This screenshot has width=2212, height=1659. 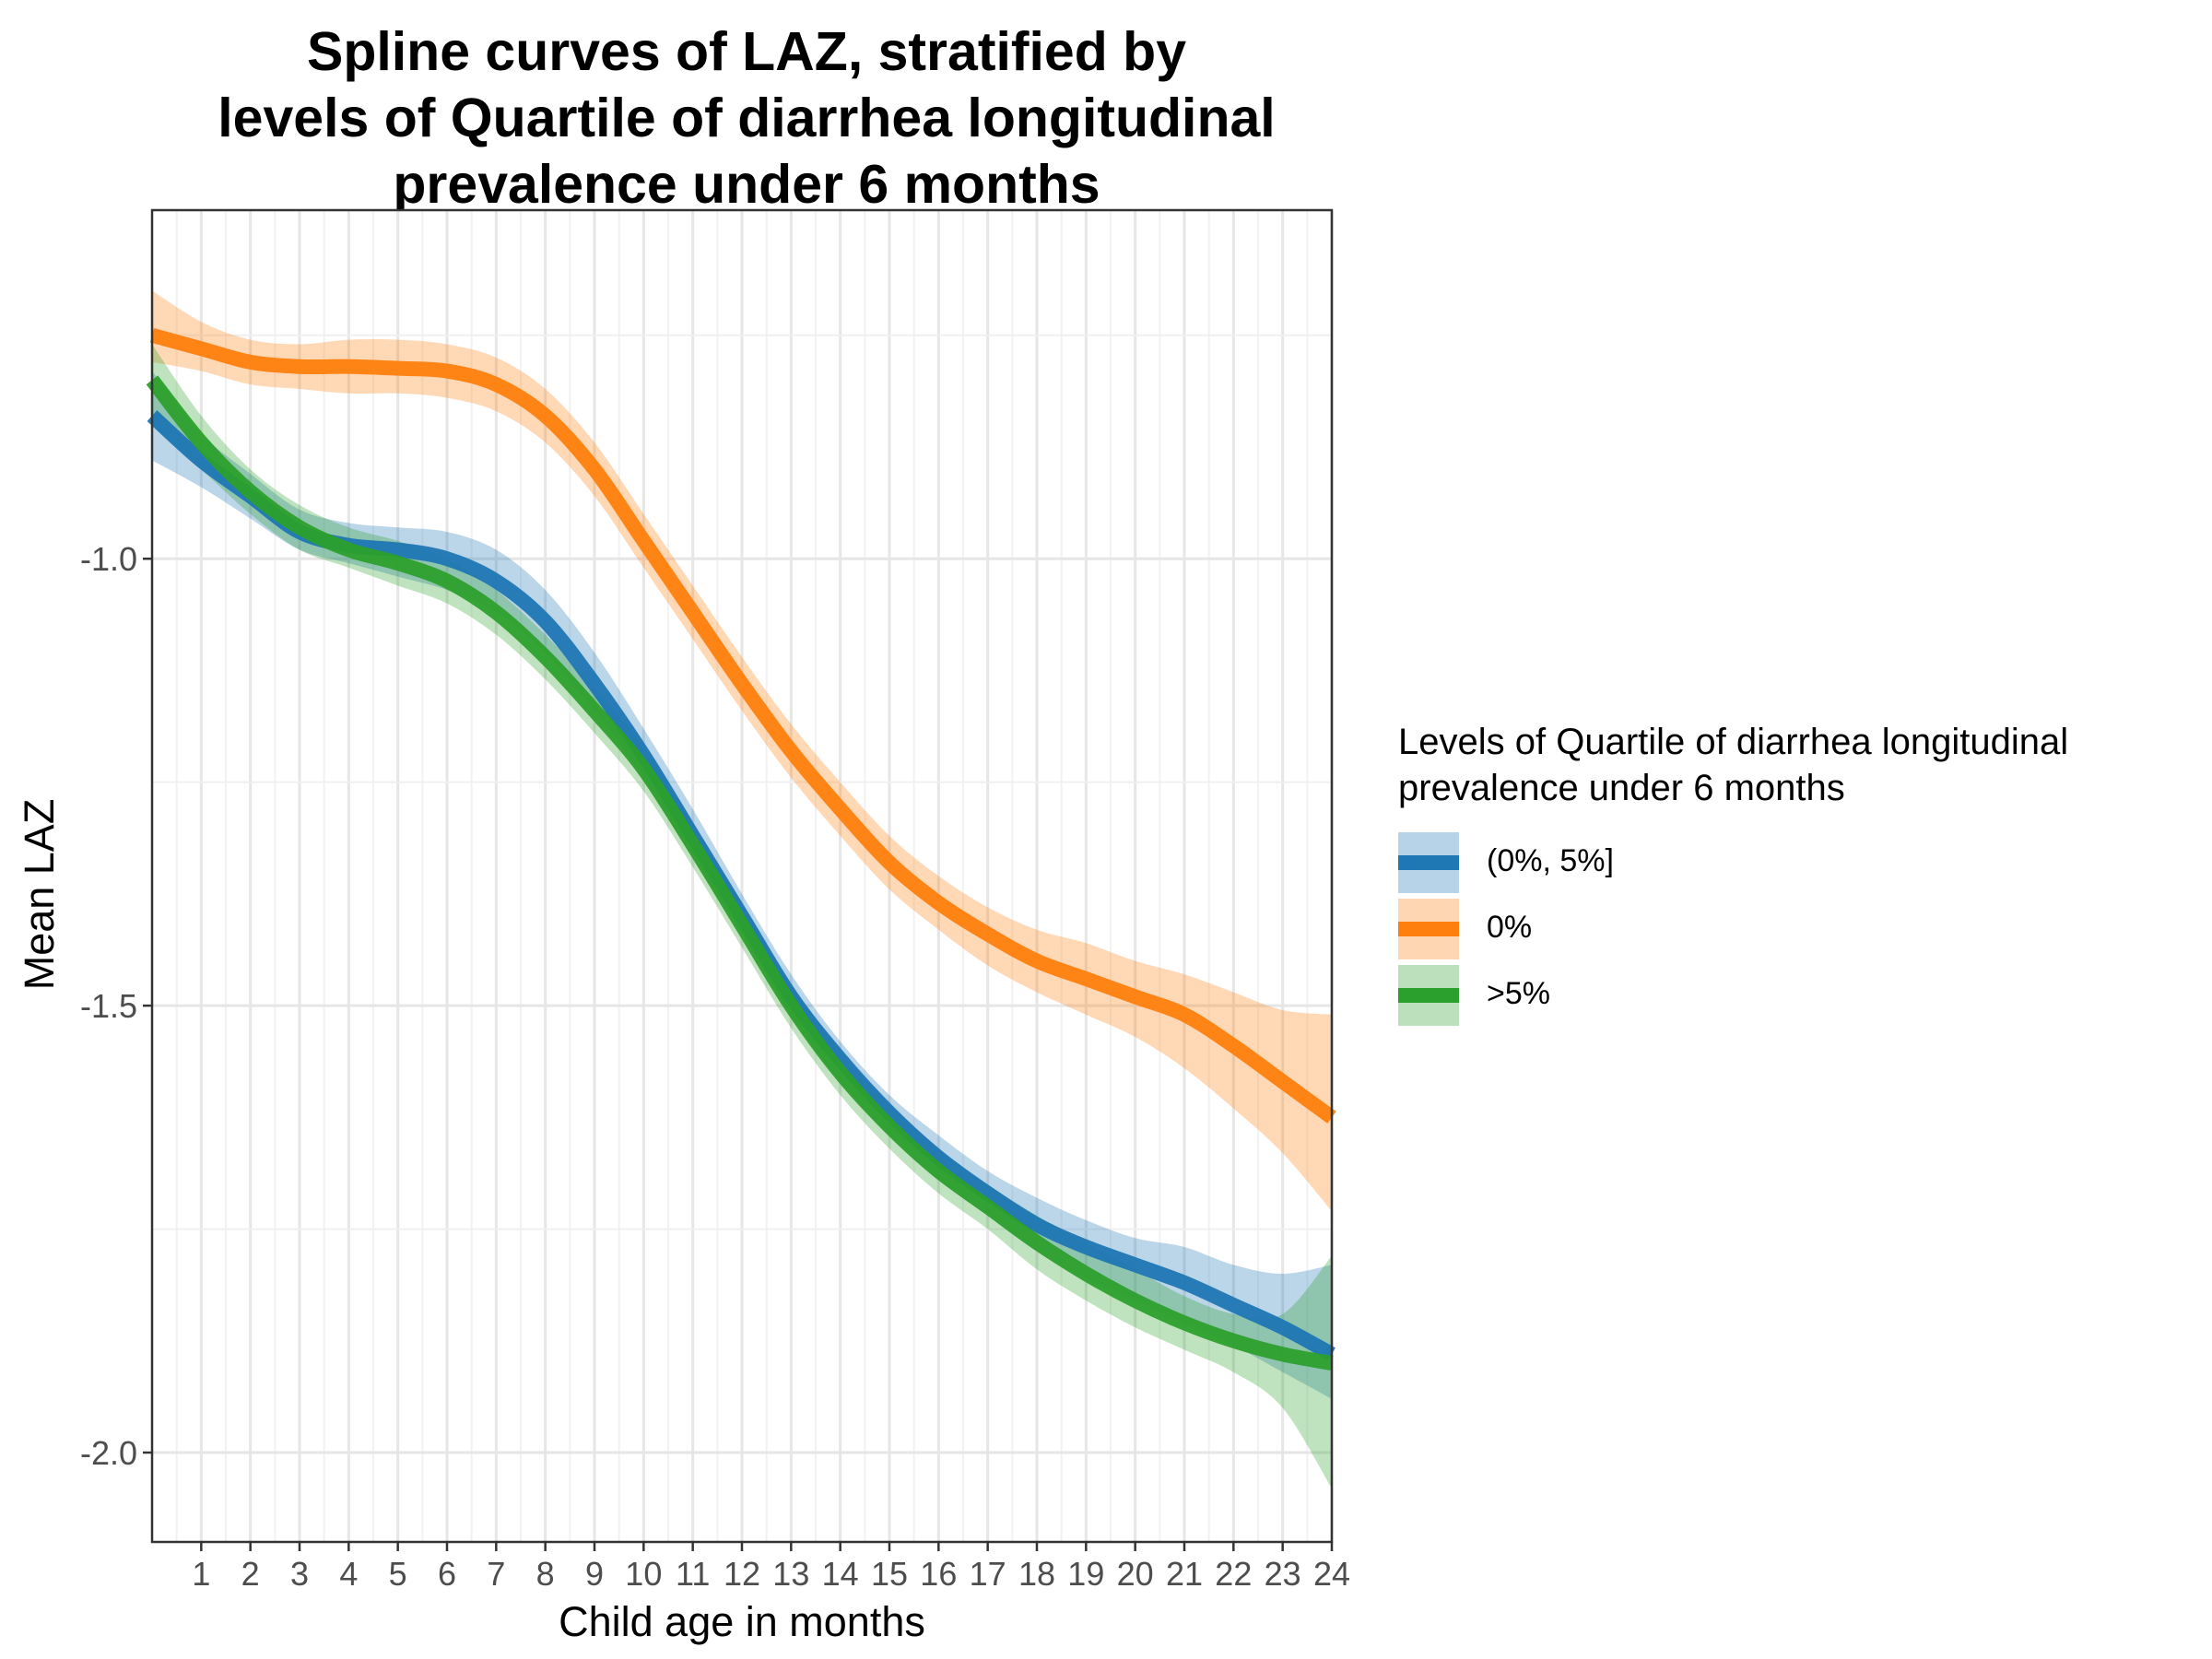 I want to click on x-tick-label: 5, so click(x=398, y=1574).